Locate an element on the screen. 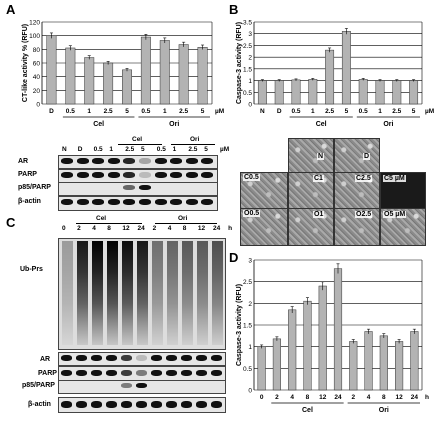 This screenshot has width=440, height=424. micro-label-d: D is located at coordinates (367, 156).